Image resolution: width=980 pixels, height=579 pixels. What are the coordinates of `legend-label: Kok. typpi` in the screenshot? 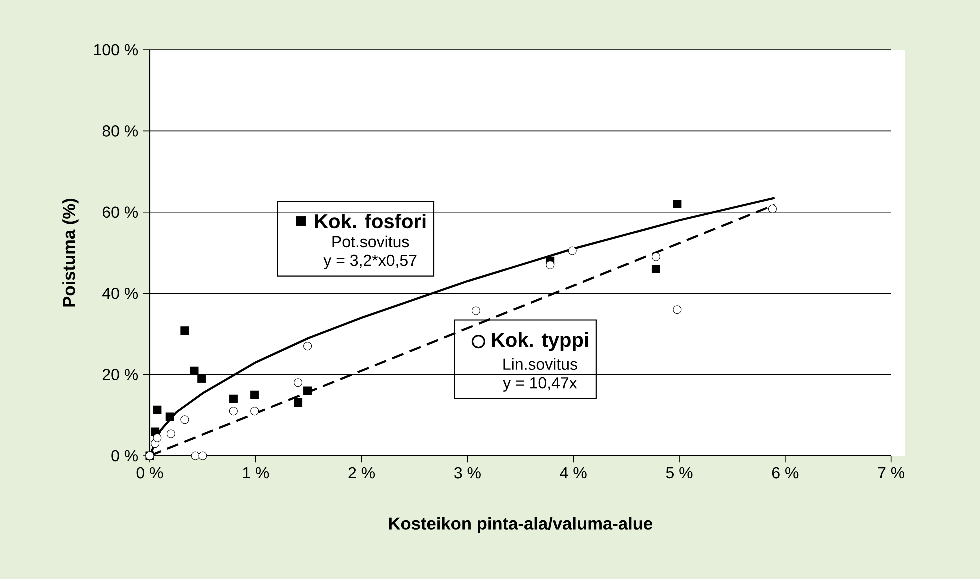 It's located at (540, 342).